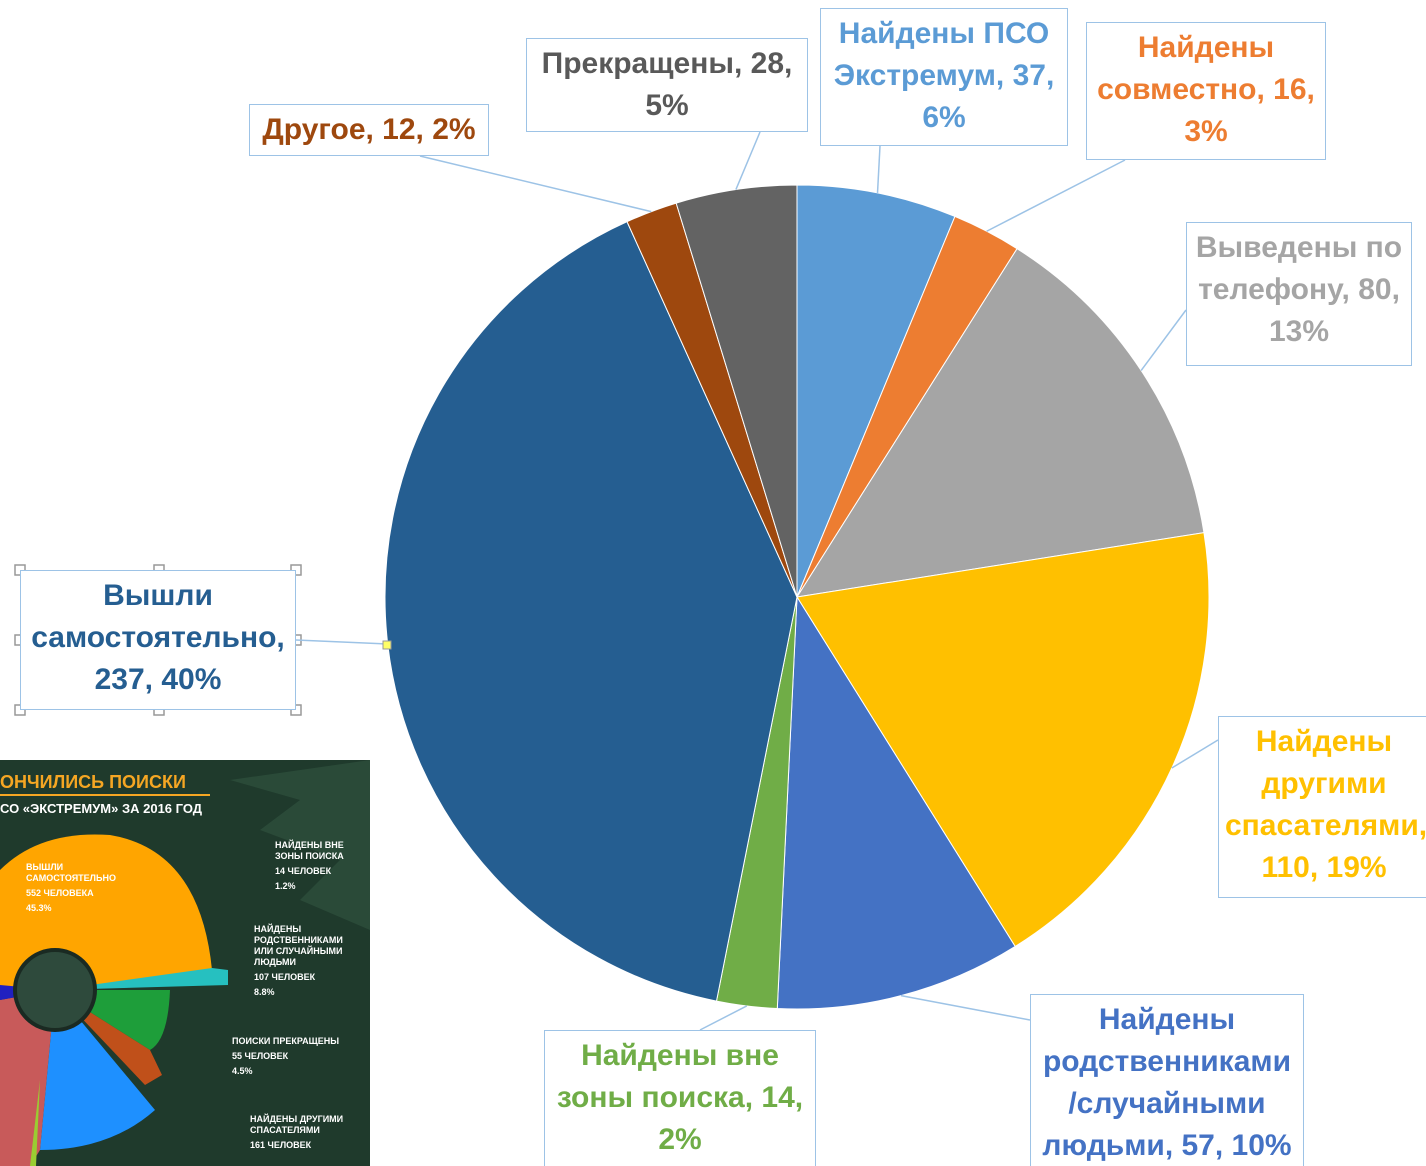  What do you see at coordinates (71, 872) in the screenshot?
I see `inset-label-line: ВЫШЛИ САМОСТОЯТЕЛЬНО` at bounding box center [71, 872].